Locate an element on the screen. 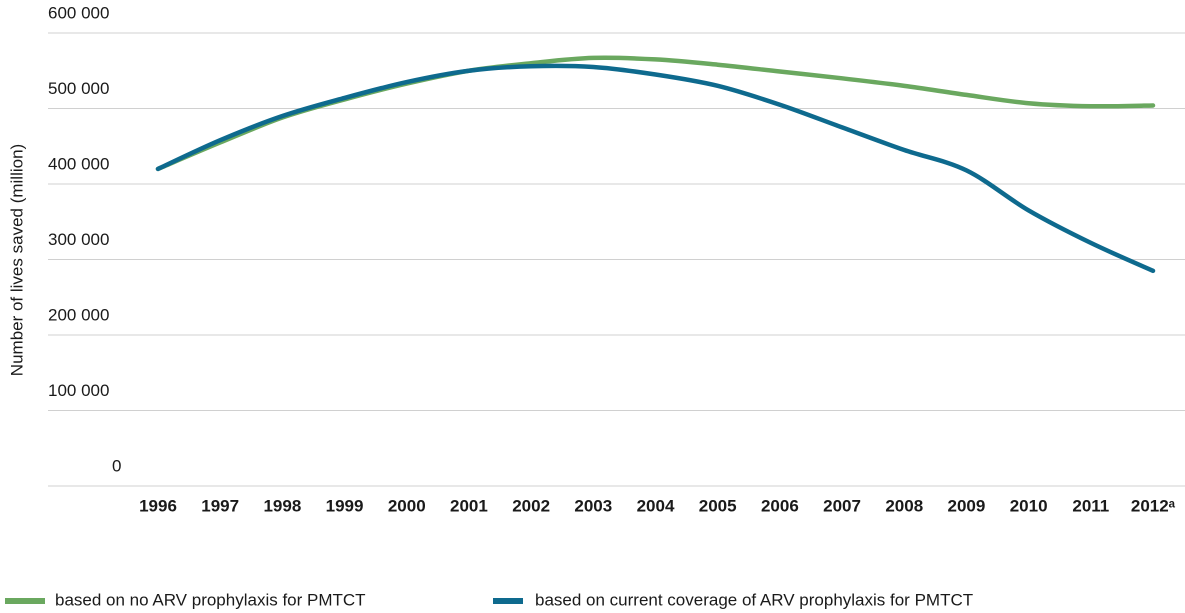  x-tick-label: 1998 is located at coordinates (282, 505).